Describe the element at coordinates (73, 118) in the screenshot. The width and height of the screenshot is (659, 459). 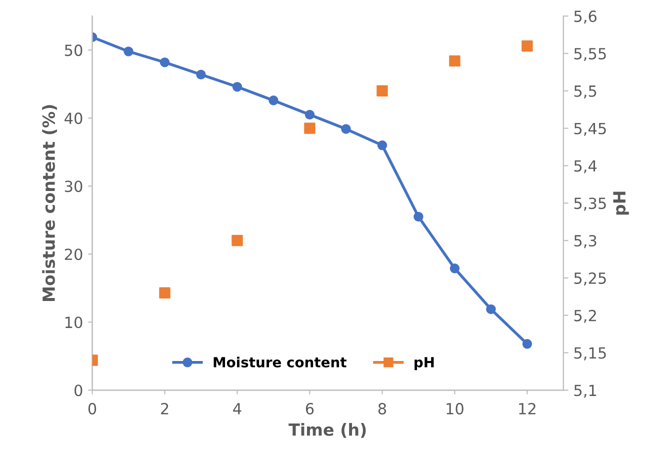
I see `y-tick-label: 40` at that location.